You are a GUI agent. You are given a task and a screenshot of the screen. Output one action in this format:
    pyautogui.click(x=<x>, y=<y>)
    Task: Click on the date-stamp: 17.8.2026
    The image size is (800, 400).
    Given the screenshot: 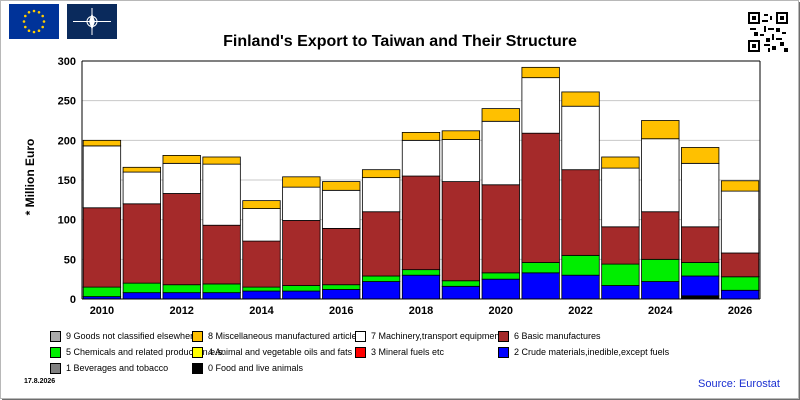 What is the action you would take?
    pyautogui.click(x=40, y=381)
    